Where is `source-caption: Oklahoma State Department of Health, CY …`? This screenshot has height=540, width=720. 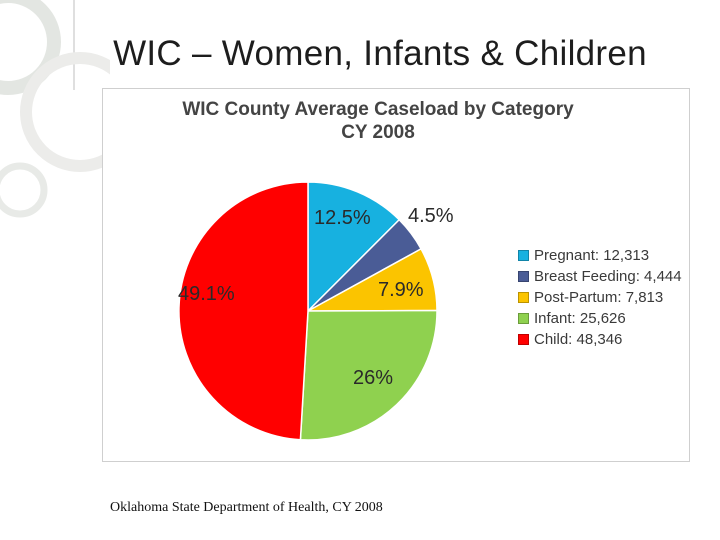 source-caption: Oklahoma State Department of Health, CY … is located at coordinates (246, 507).